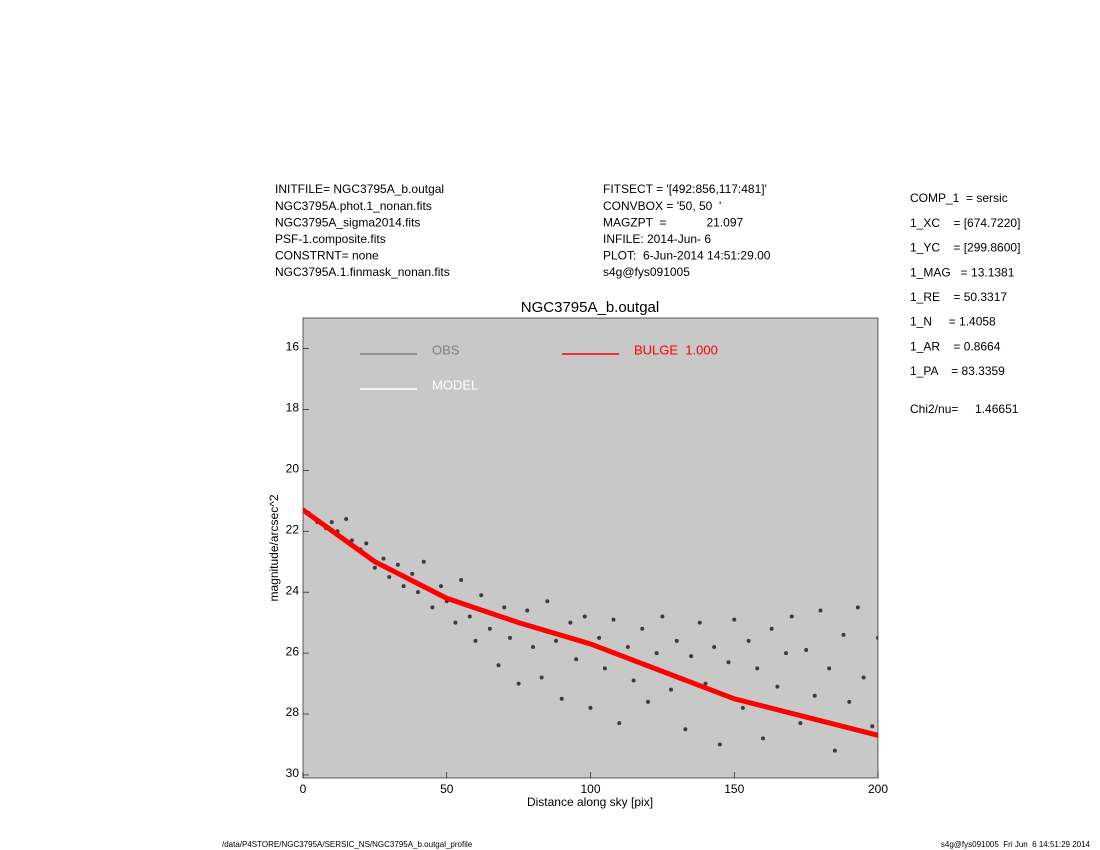 The image size is (1100, 850). Describe the element at coordinates (293, 773) in the screenshot. I see `y-tick-label: 30` at that location.